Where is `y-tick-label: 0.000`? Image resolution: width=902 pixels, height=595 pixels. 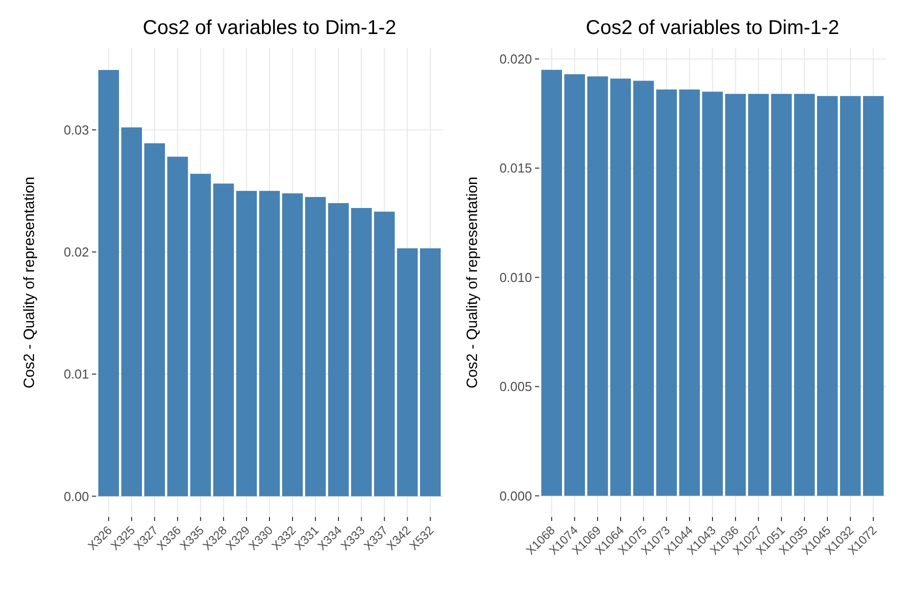
y-tick-label: 0.000 is located at coordinates (515, 496).